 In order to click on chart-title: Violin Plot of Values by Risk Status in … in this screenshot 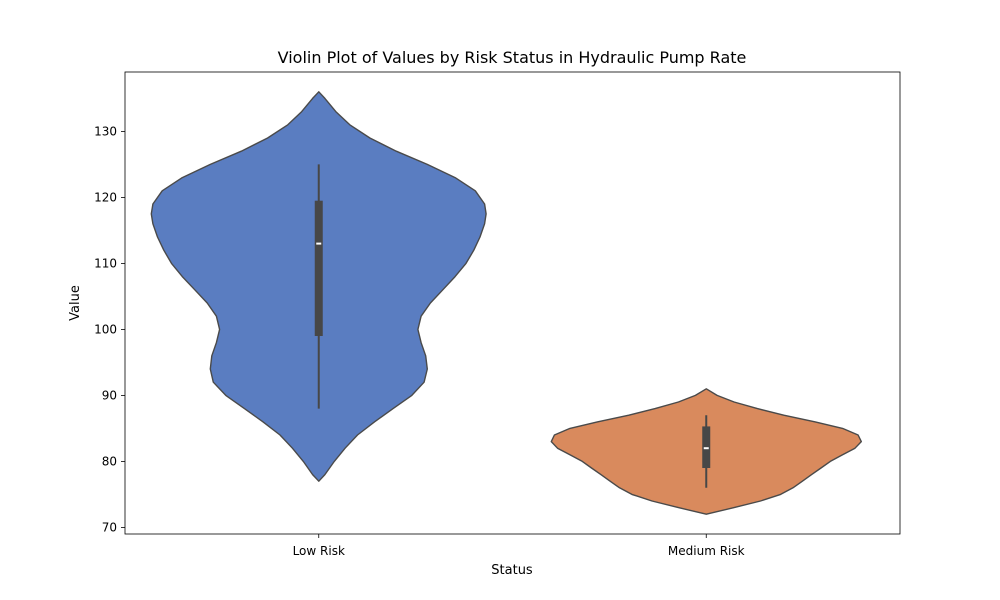, I will do `click(512, 57)`.